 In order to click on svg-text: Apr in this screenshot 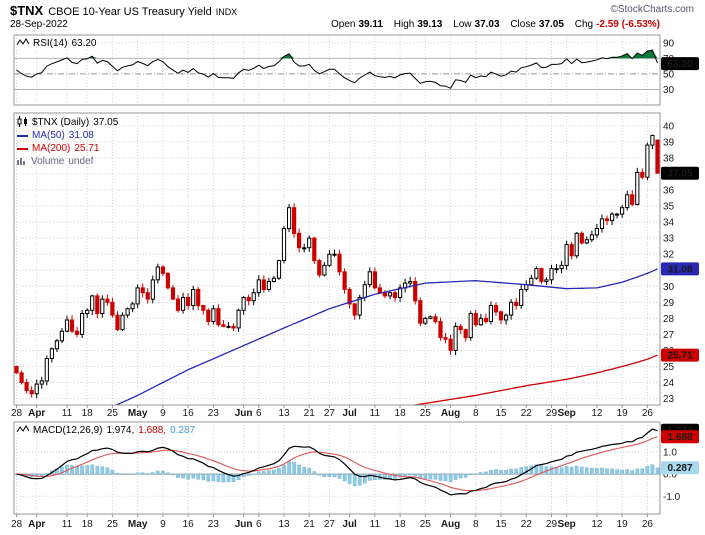, I will do `click(36, 524)`.